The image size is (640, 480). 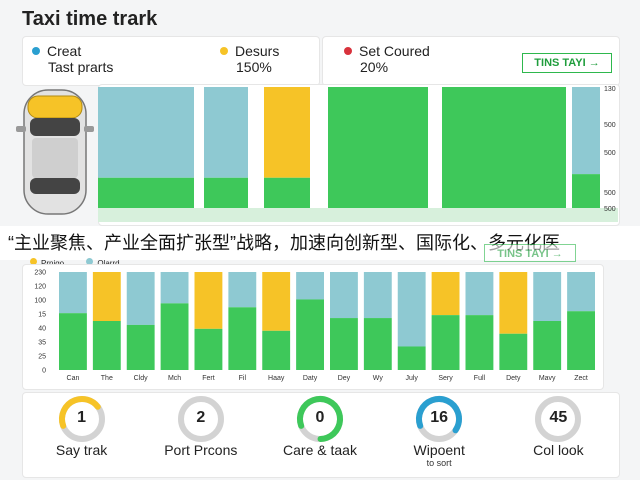 What do you see at coordinates (374, 67) in the screenshot?
I see `stat-set-coured-value: 20%` at bounding box center [374, 67].